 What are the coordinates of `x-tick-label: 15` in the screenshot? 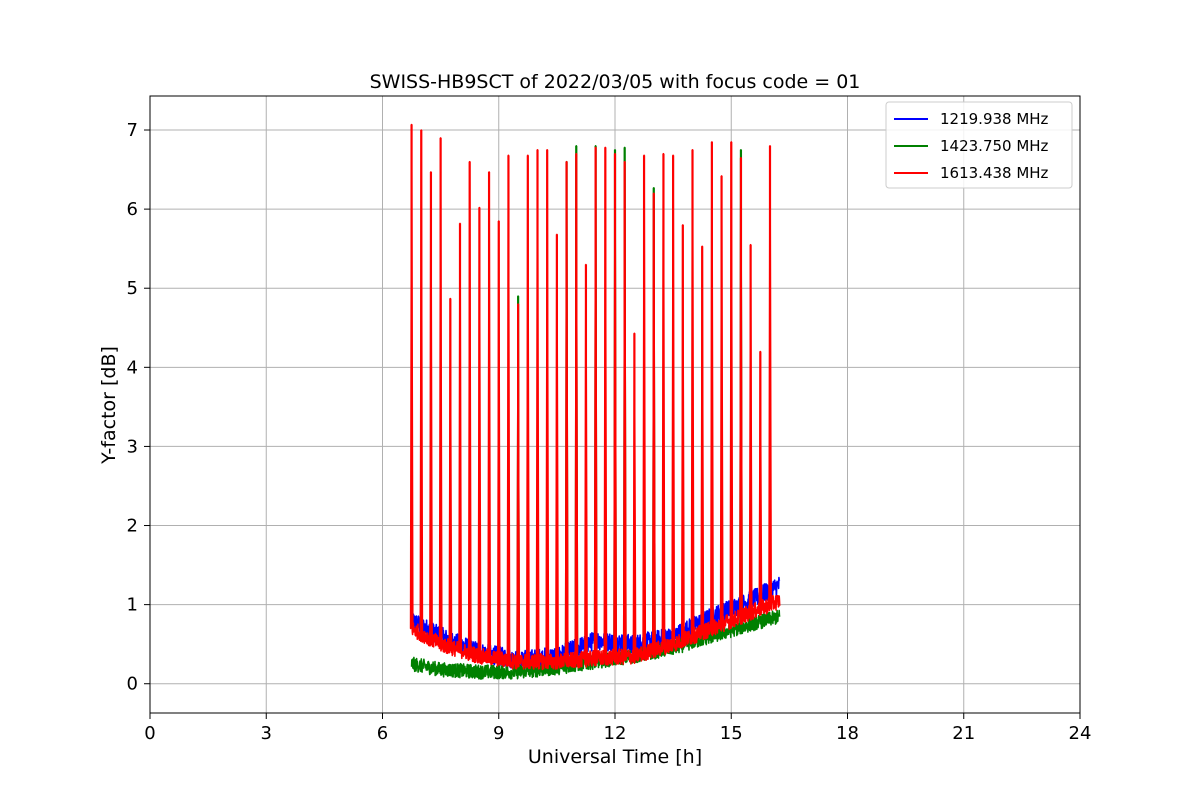 It's located at (731, 733).